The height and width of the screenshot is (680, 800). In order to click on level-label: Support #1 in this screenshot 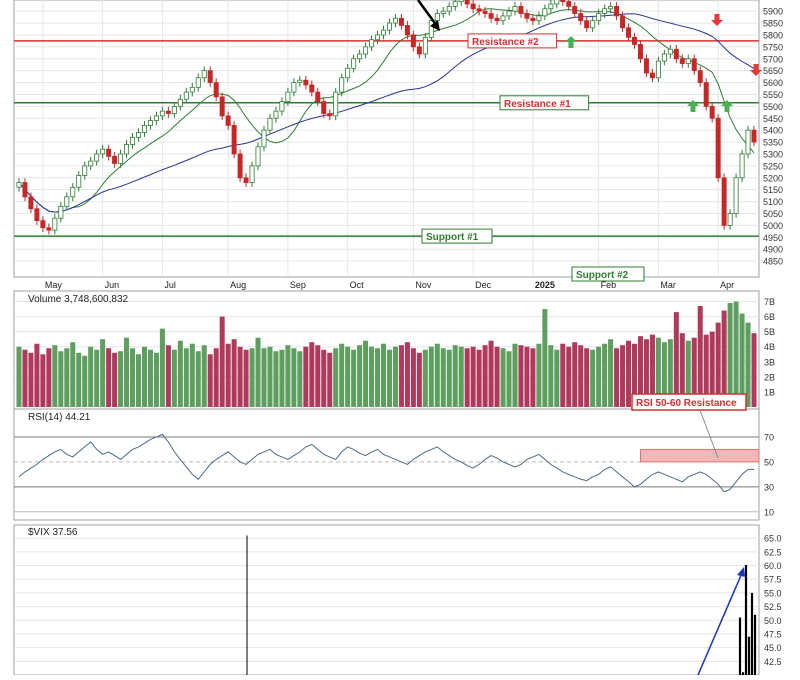, I will do `click(452, 237)`.